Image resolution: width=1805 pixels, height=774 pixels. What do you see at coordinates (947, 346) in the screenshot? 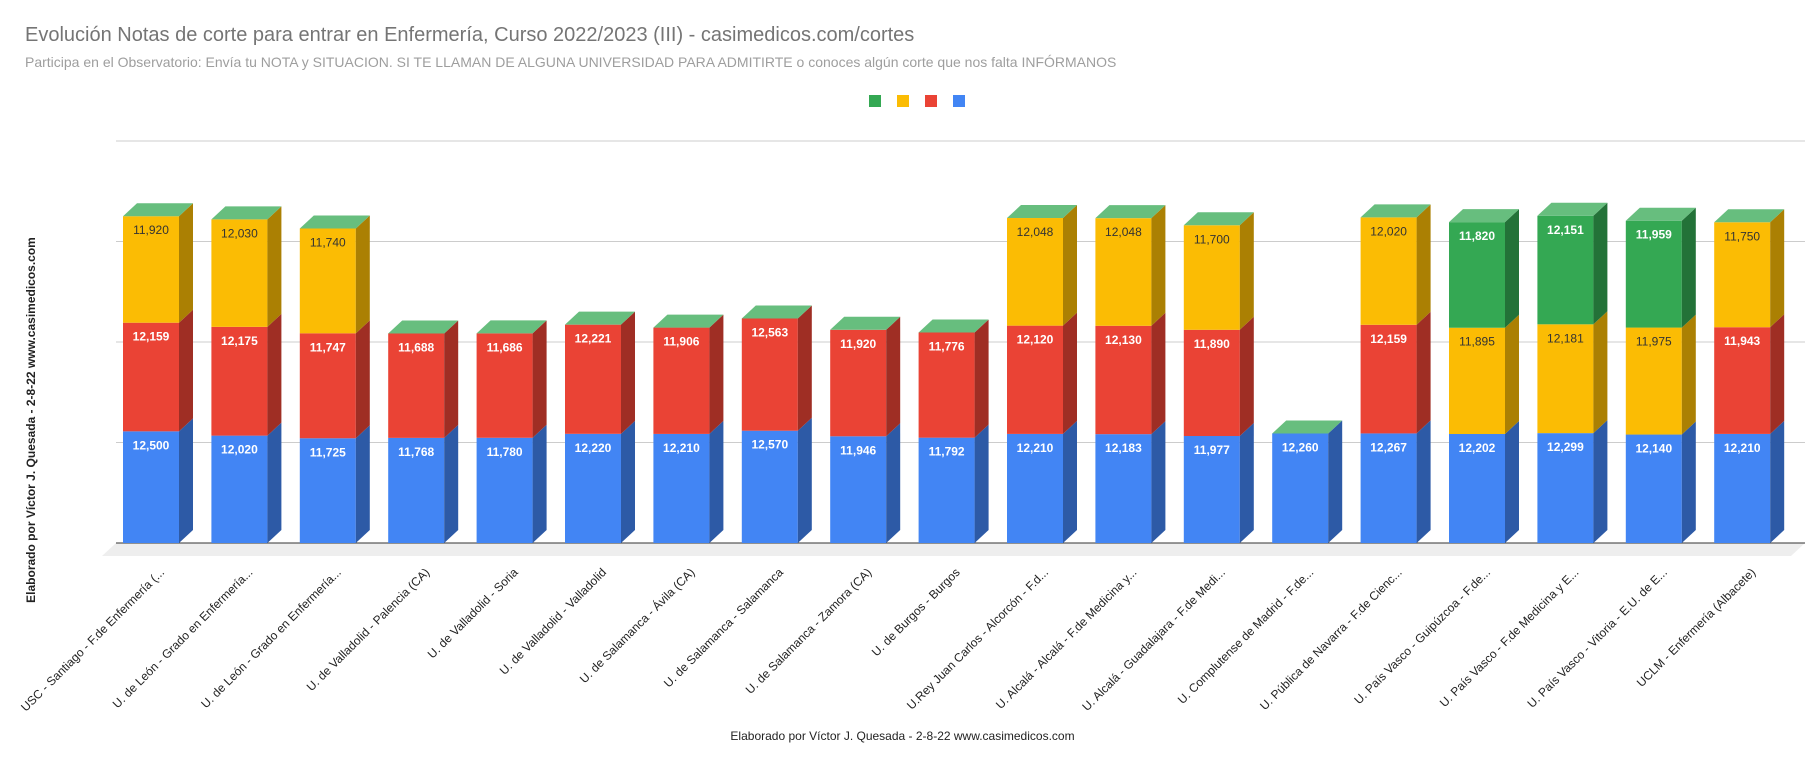
I see `data-label: 11,776` at bounding box center [947, 346].